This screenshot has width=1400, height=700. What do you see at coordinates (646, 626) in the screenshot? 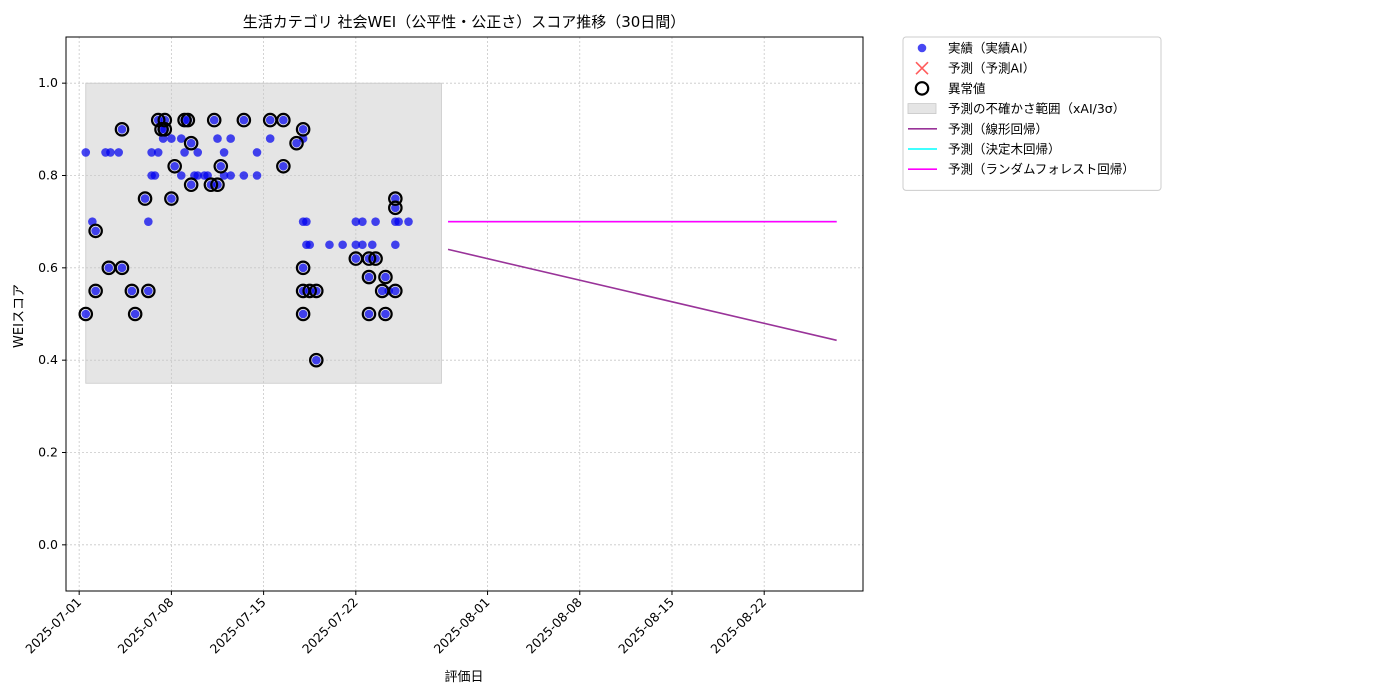
I see `x-tick-label: 2025-08-15` at bounding box center [646, 626].